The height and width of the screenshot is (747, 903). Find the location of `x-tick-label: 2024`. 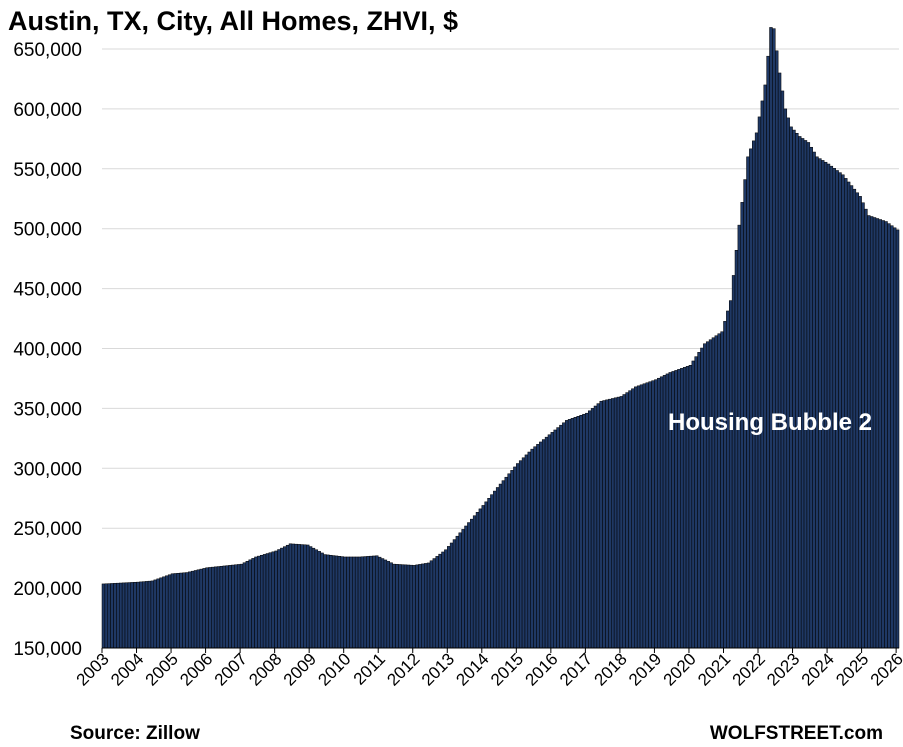

x-tick-label: 2024 is located at coordinates (818, 669).